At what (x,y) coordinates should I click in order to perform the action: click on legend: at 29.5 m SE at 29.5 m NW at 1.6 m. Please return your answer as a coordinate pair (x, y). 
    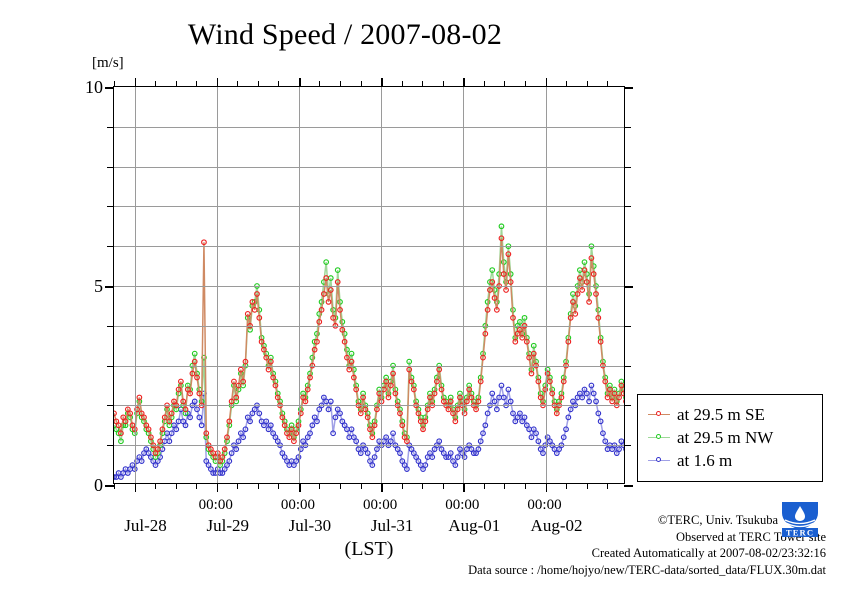
    Looking at the image, I should click on (730, 438).